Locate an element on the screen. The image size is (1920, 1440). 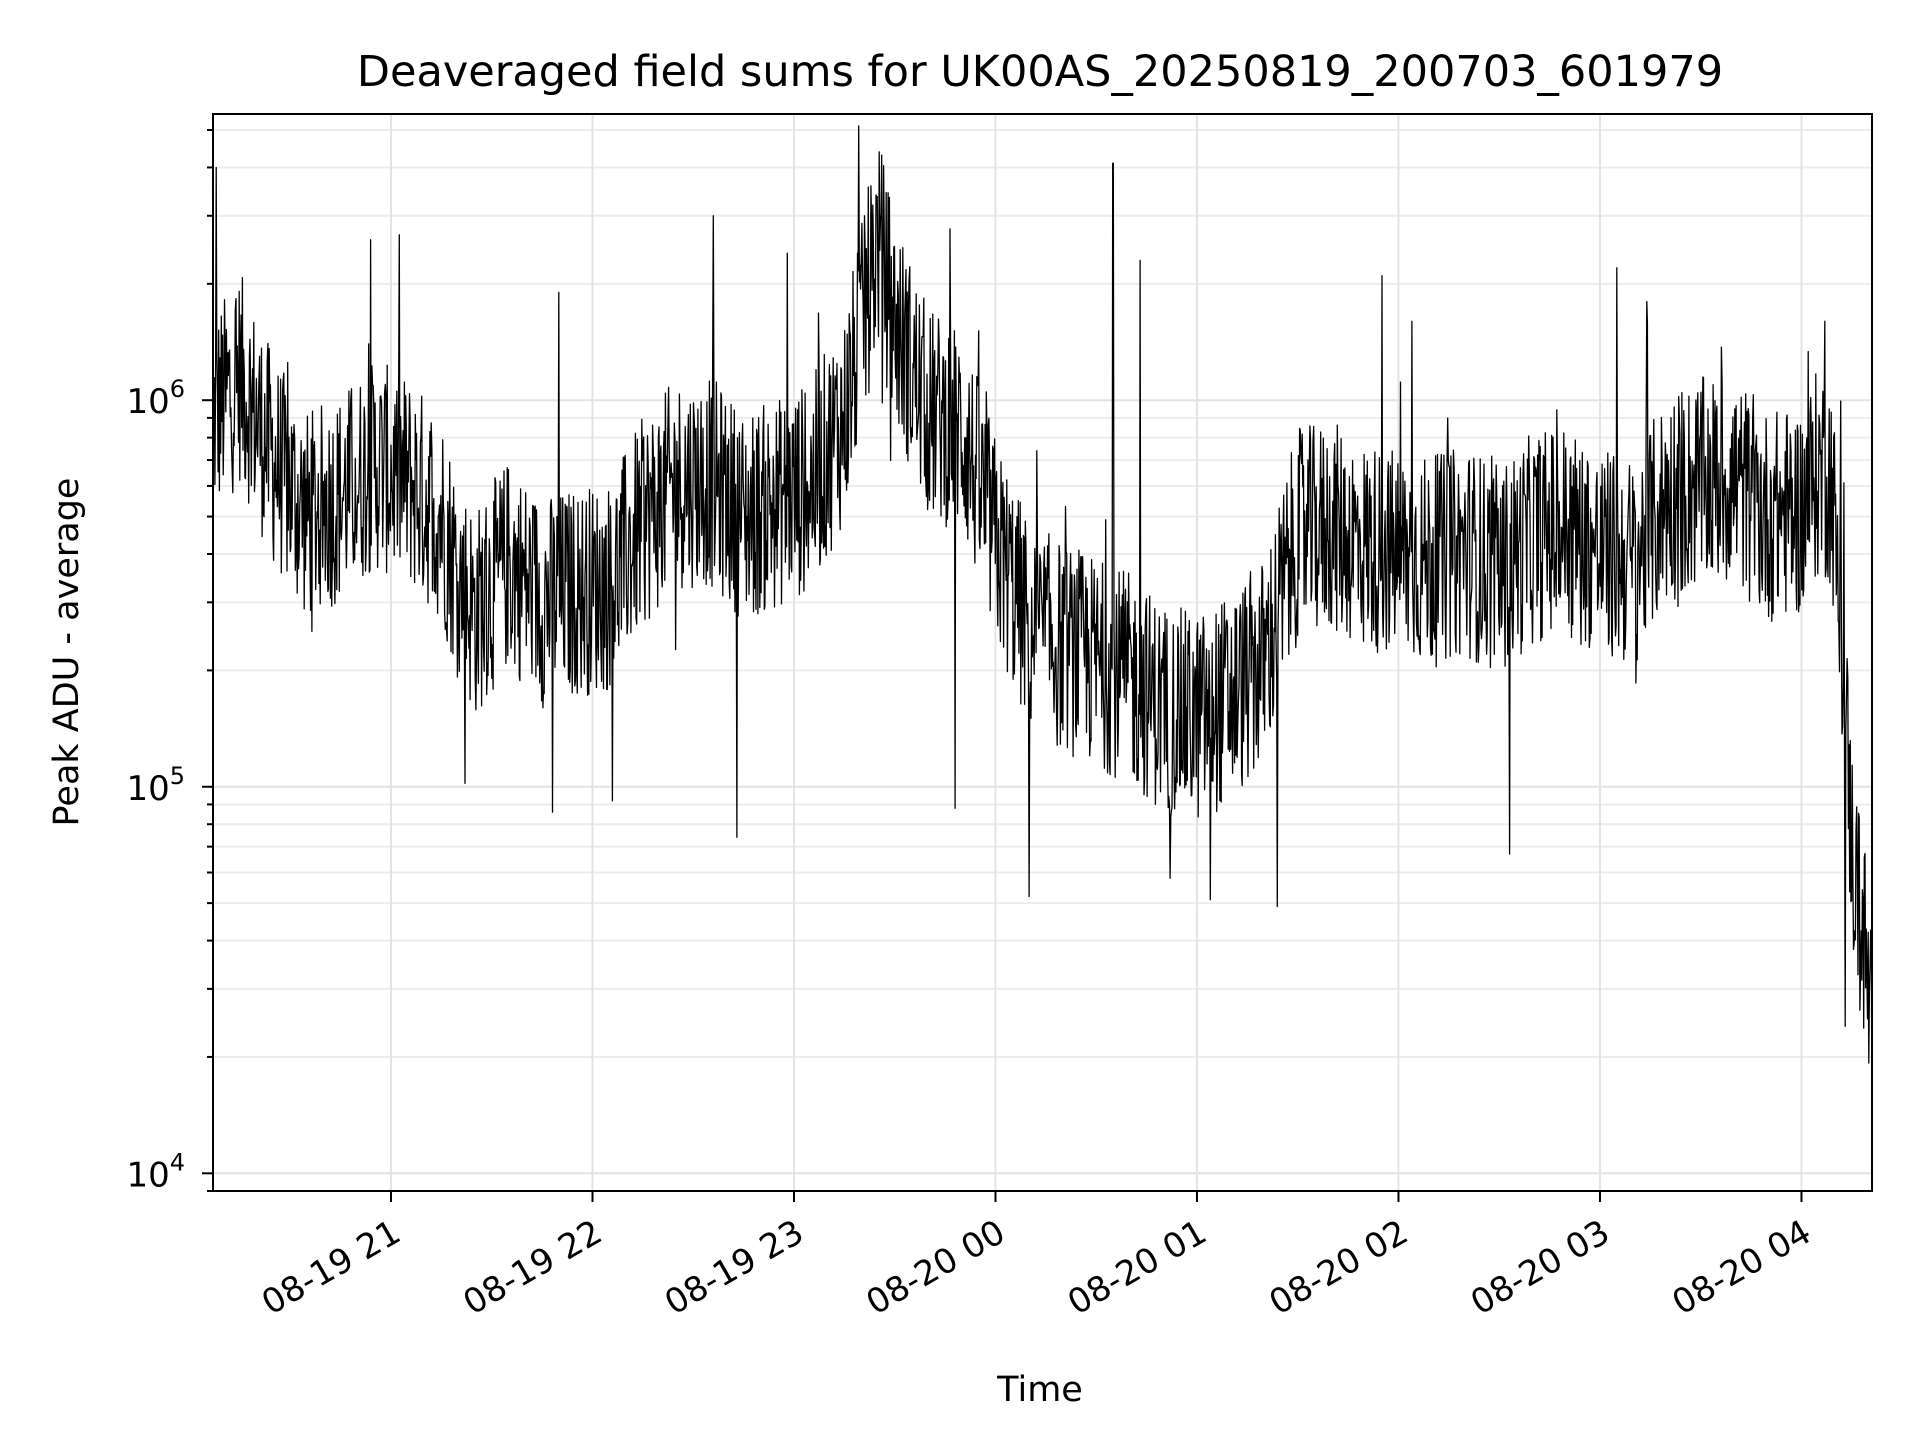
x-tick-label: 08-20 03 is located at coordinates (1540, 1267).